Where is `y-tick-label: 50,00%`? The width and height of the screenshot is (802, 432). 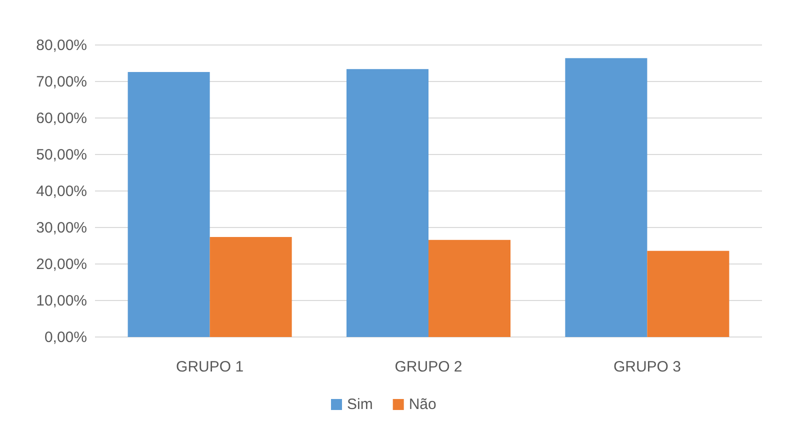
y-tick-label: 50,00% is located at coordinates (61, 155).